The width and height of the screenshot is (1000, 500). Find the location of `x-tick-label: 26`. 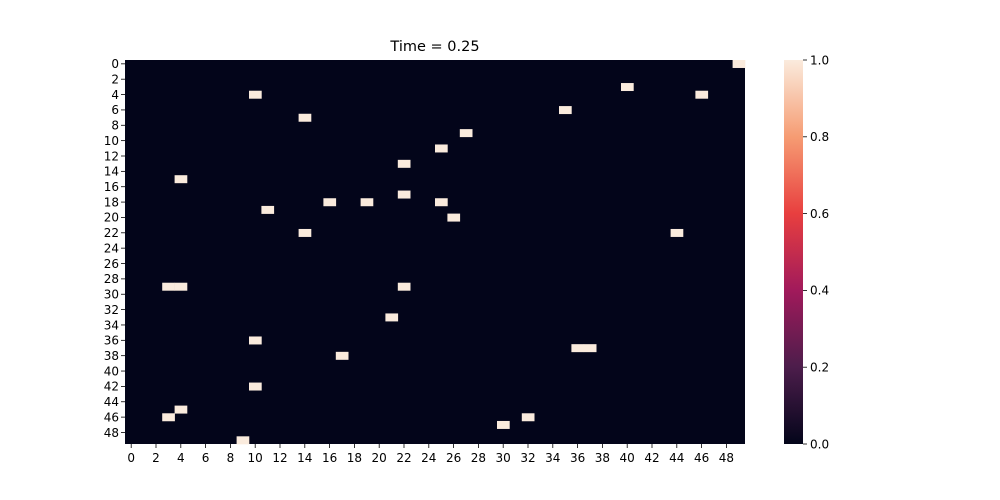

x-tick-label: 26 is located at coordinates (453, 458).